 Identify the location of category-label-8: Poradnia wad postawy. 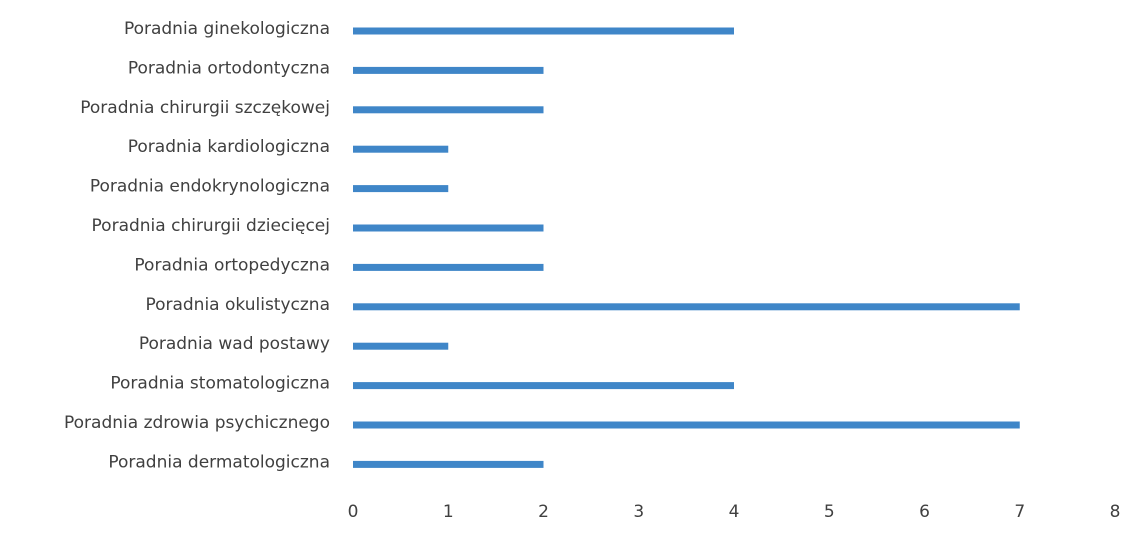
(234, 344).